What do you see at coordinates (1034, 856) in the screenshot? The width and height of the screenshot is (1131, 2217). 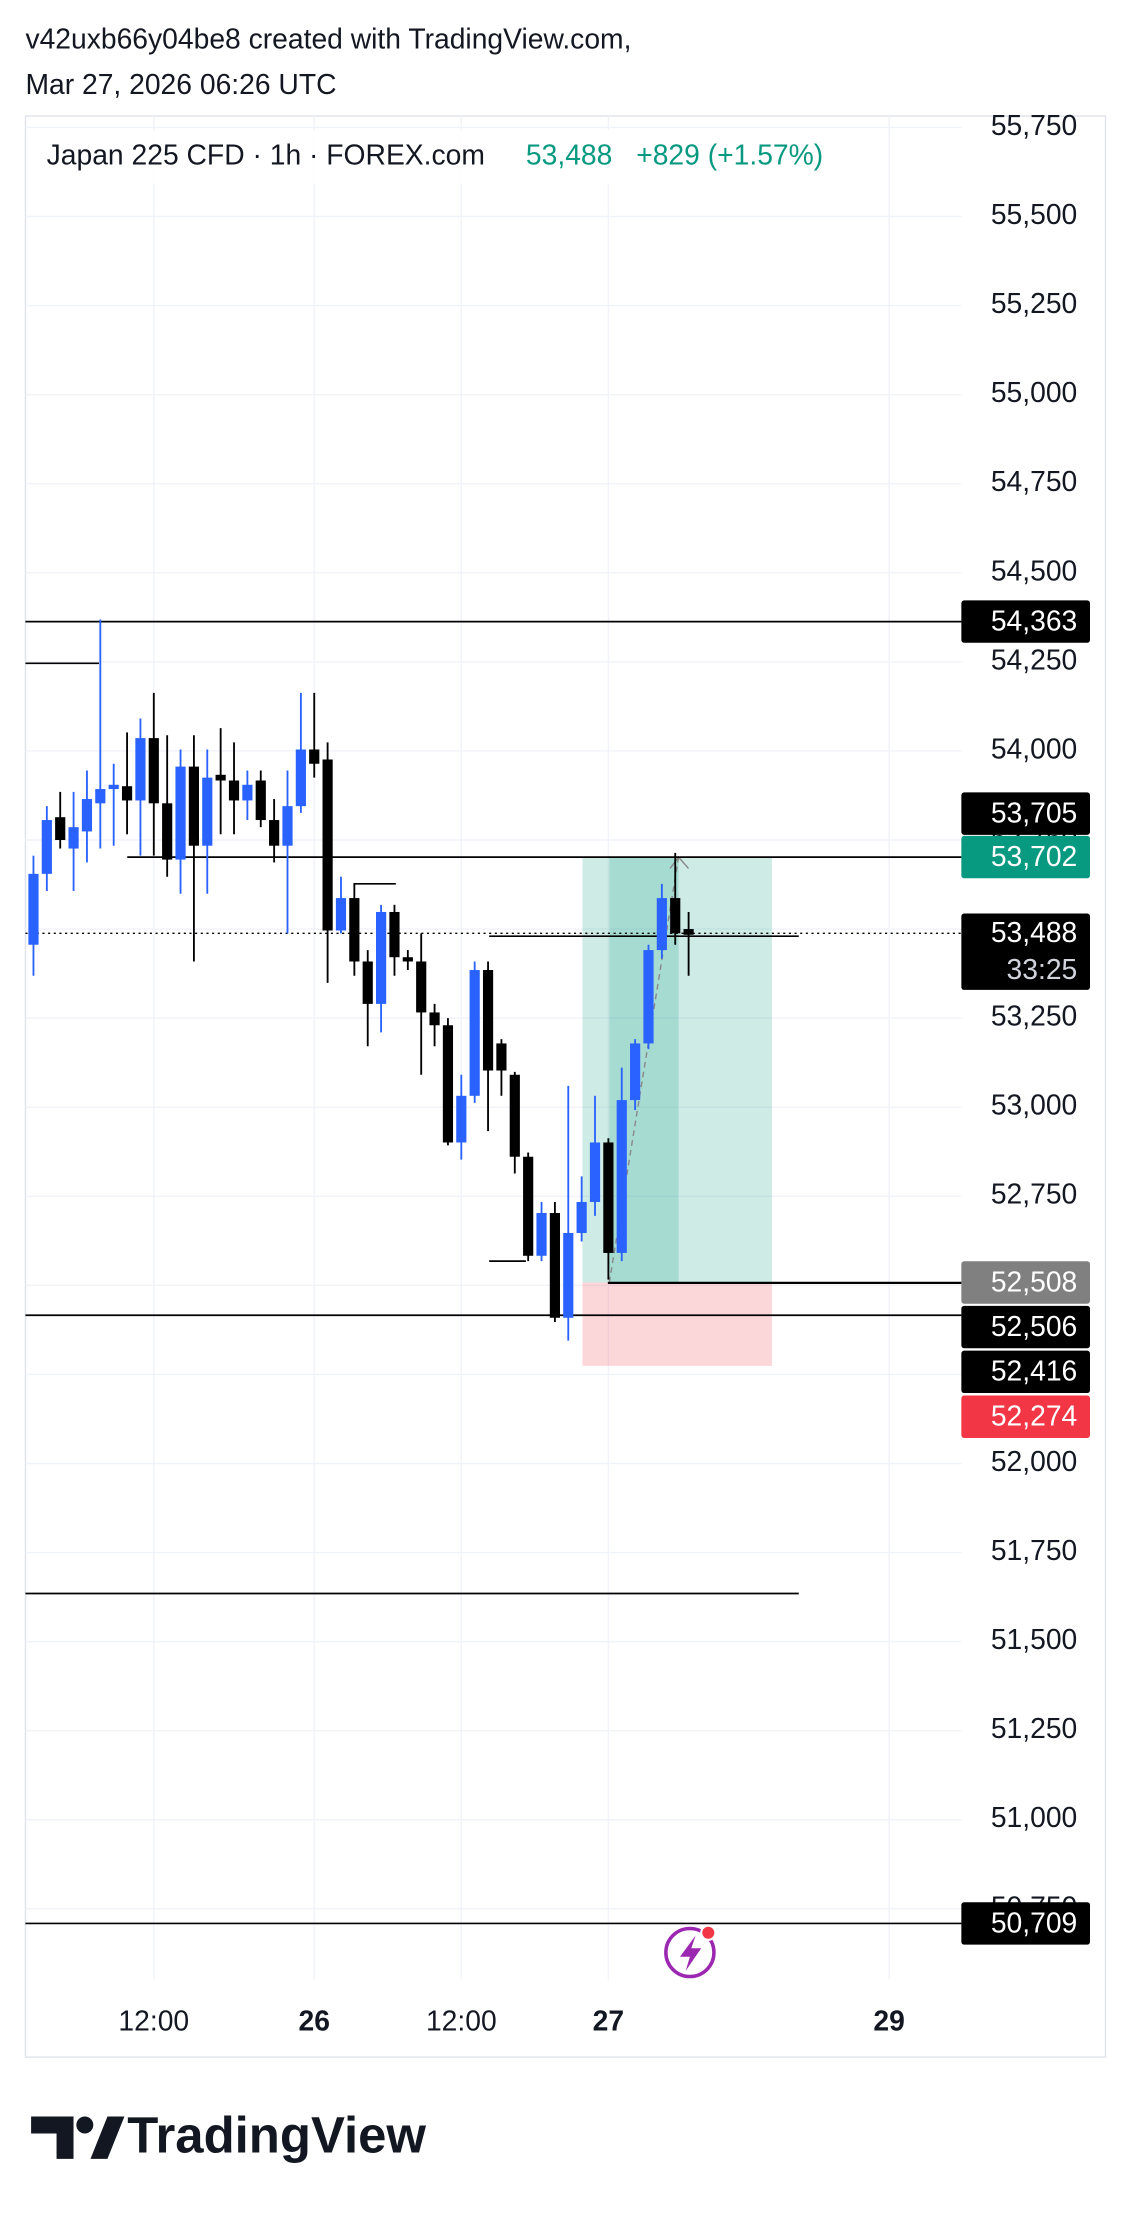 I see `price-label: 53,702` at bounding box center [1034, 856].